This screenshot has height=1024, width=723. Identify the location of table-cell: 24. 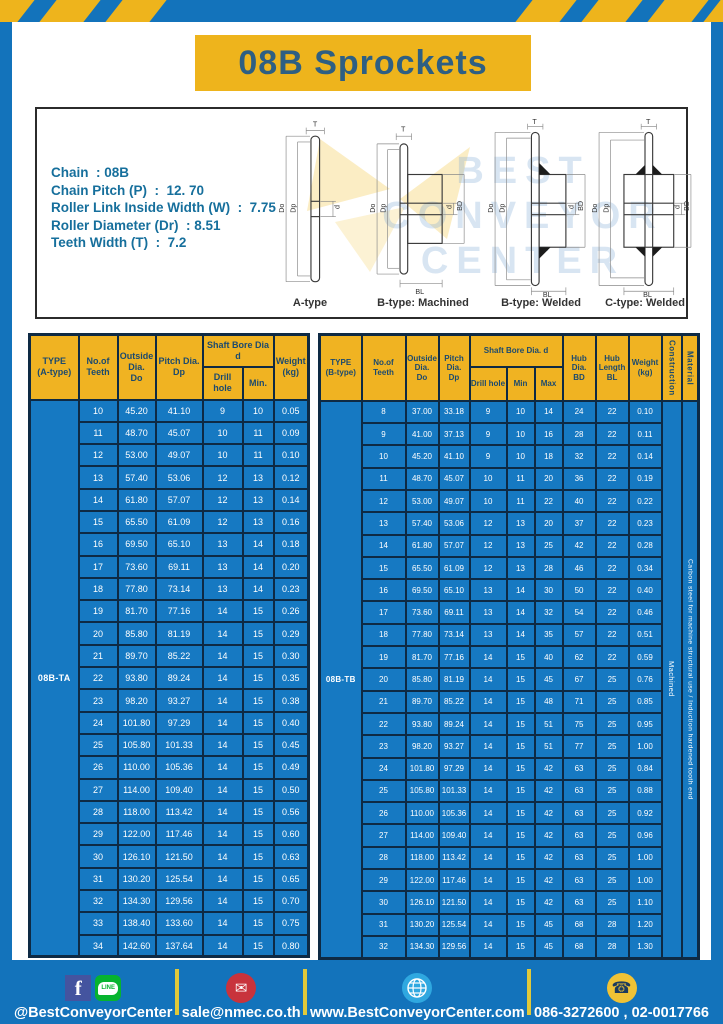
(98, 722).